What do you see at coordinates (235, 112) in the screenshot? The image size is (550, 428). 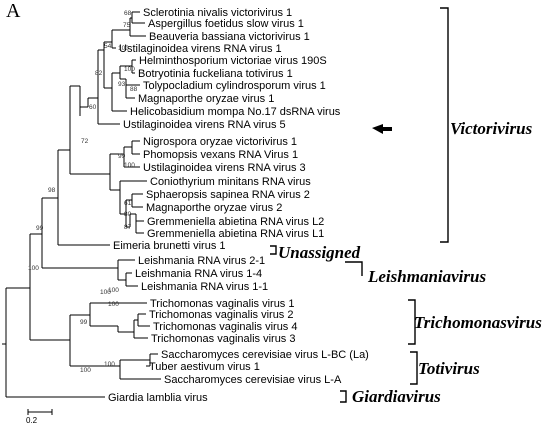 I see `leaf-label: Helicobasidium mompa No.17 dsRNA virus` at bounding box center [235, 112].